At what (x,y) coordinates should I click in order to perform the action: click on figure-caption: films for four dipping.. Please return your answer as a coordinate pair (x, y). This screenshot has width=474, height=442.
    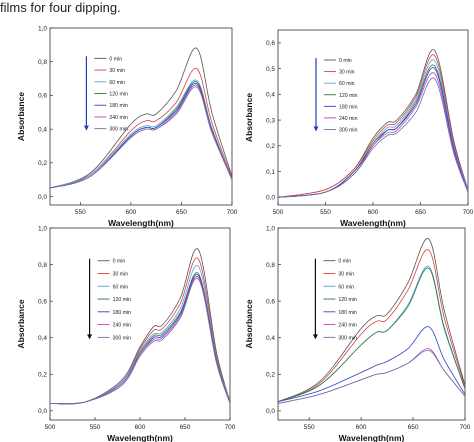
    Looking at the image, I should click on (60, 7).